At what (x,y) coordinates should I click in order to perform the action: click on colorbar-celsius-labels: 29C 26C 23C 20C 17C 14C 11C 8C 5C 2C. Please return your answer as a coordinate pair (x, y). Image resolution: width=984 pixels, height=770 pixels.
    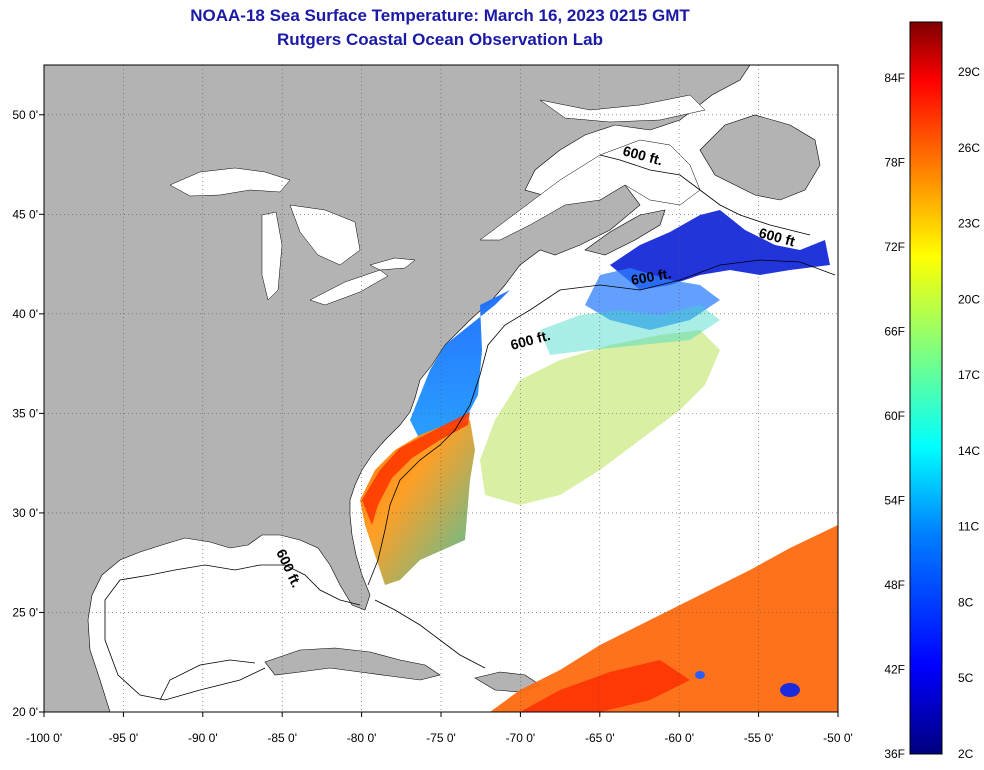
    Looking at the image, I should click on (969, 413).